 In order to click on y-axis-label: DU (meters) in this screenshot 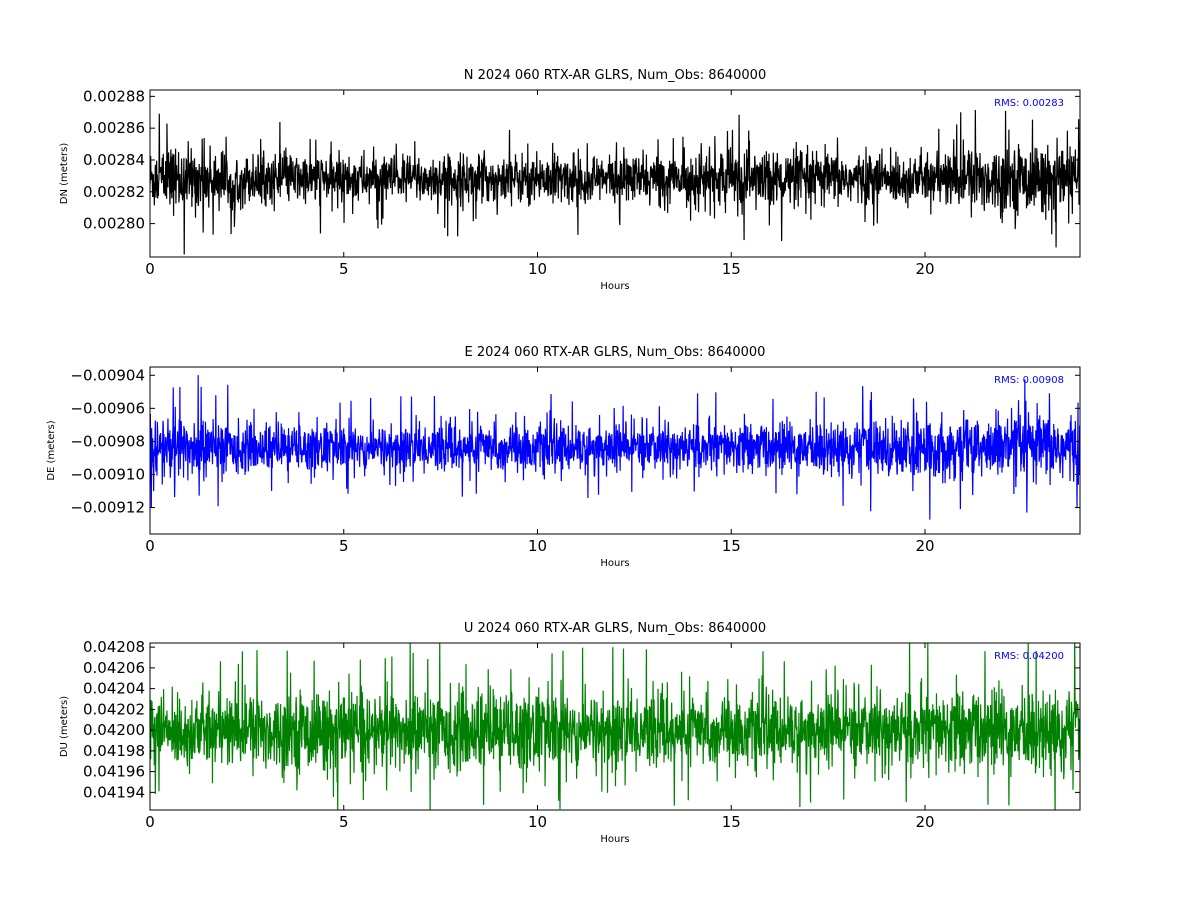, I will do `click(64, 726)`.